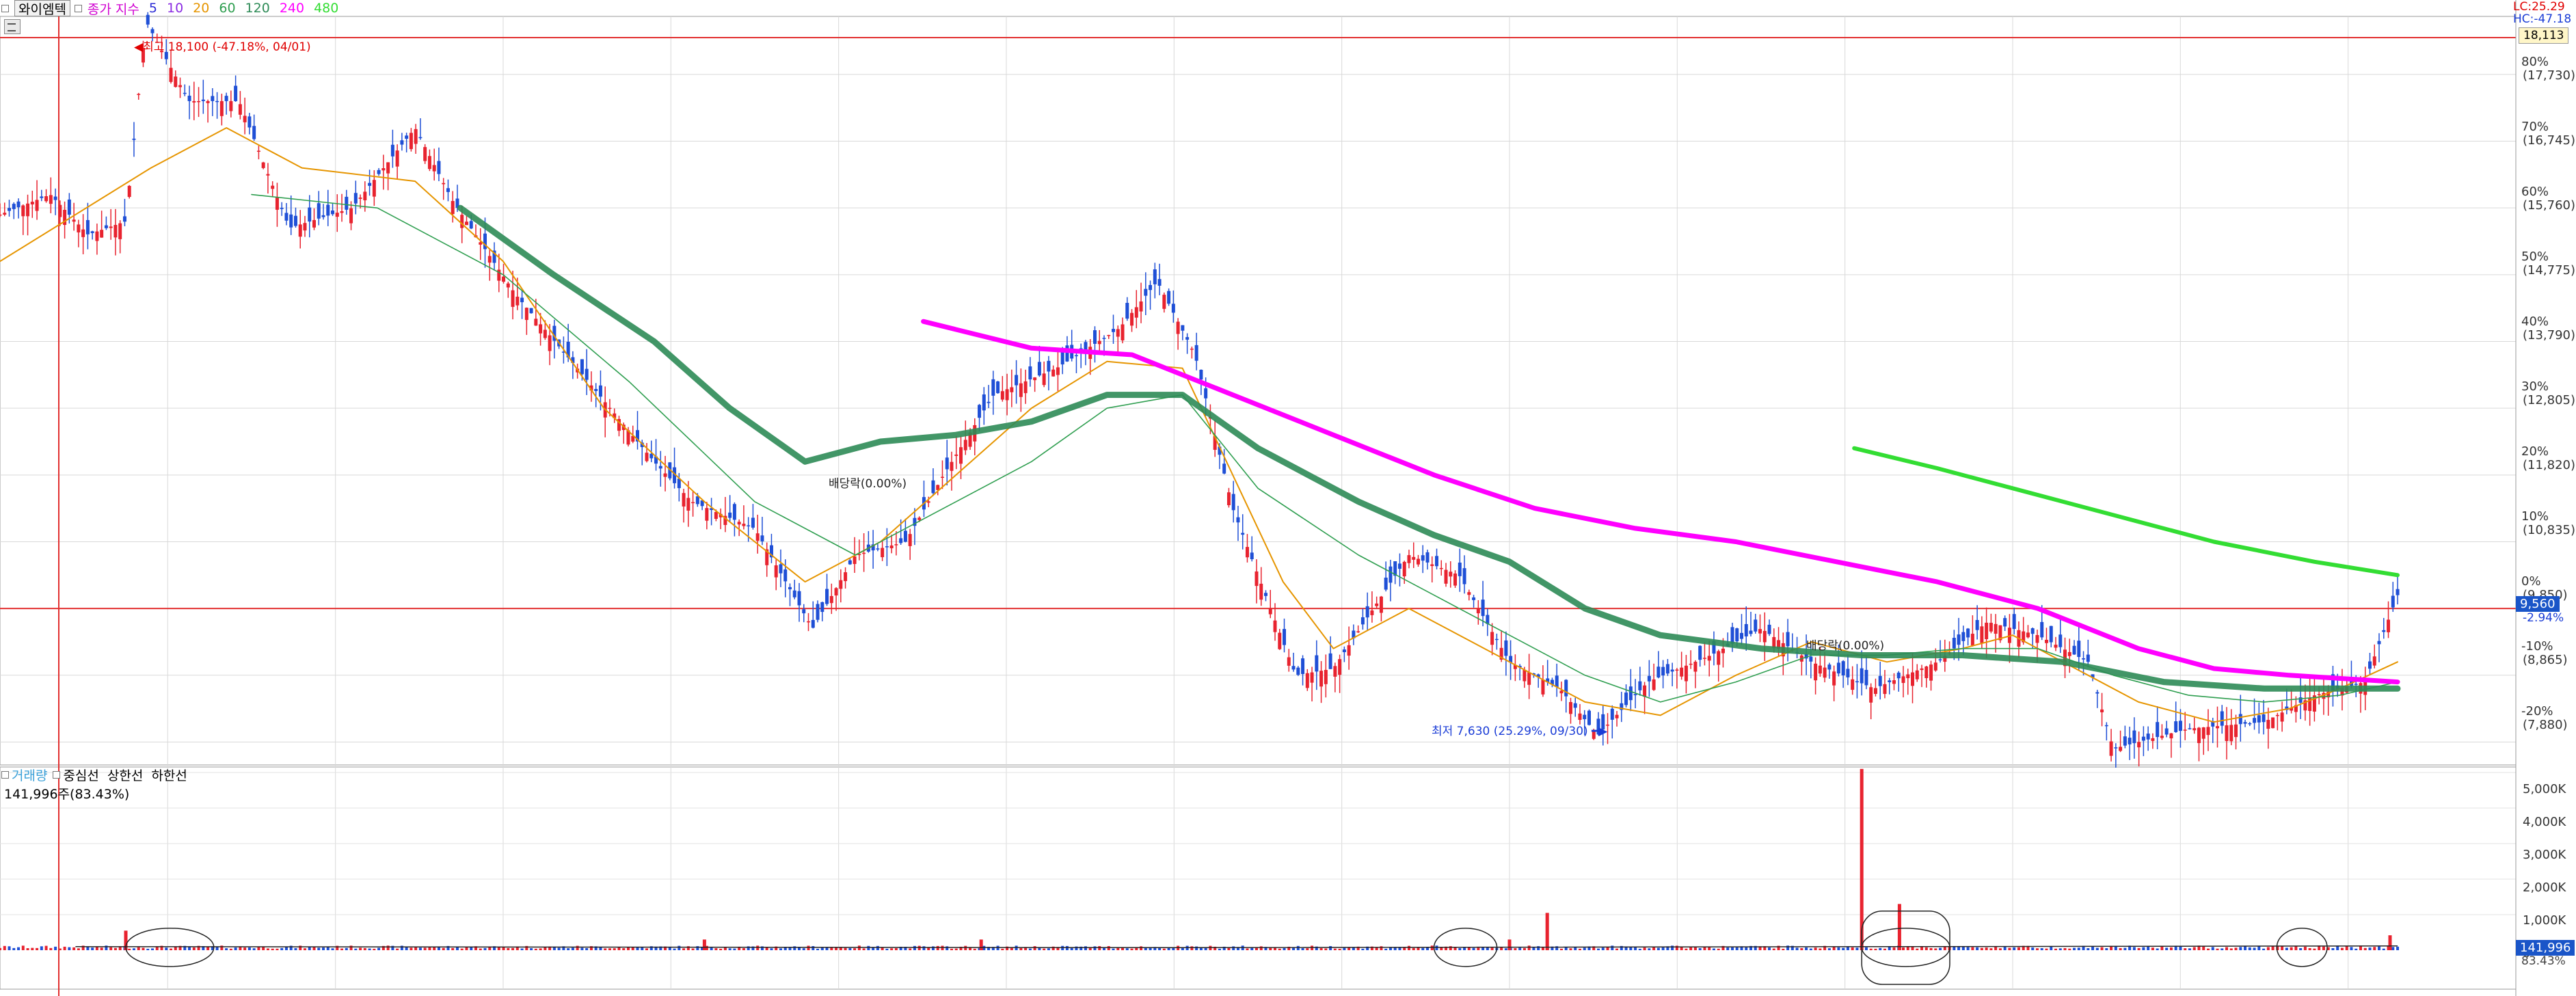 This screenshot has width=2576, height=996. I want to click on chart-settings-button, so click(12, 27).